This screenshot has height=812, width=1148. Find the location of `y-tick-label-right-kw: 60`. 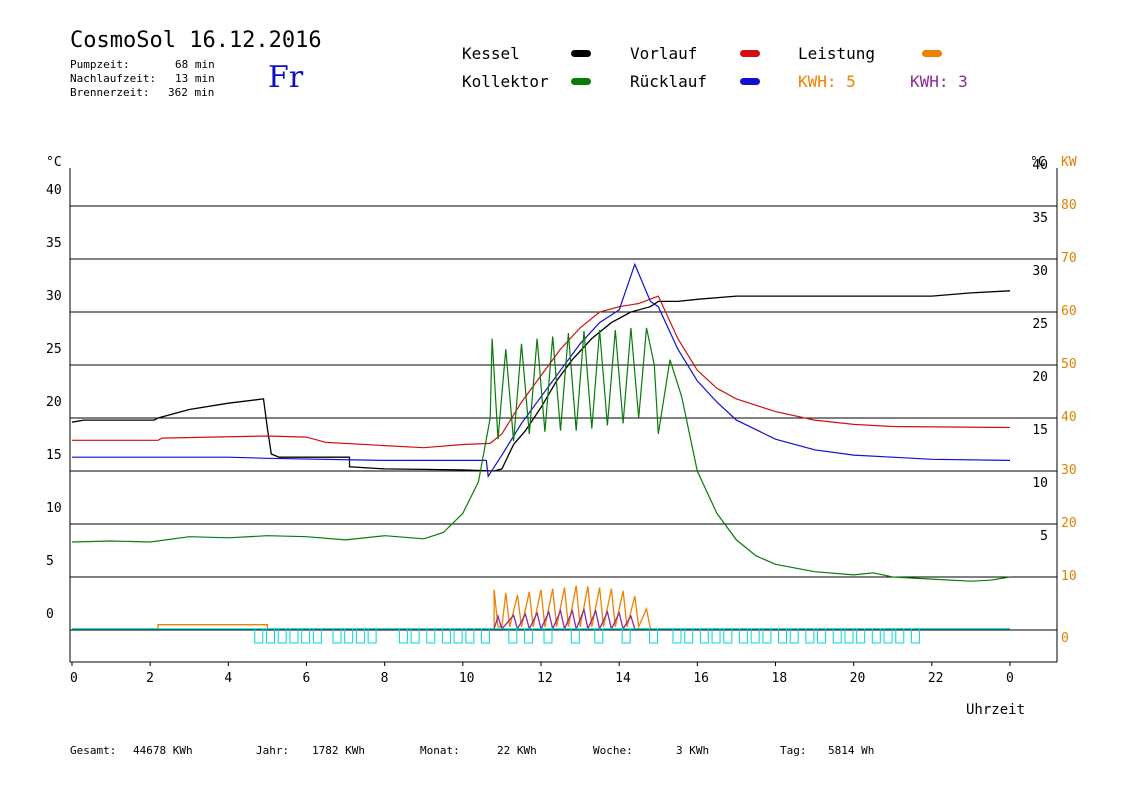

y-tick-label-right-kw: 60 is located at coordinates (1069, 311).